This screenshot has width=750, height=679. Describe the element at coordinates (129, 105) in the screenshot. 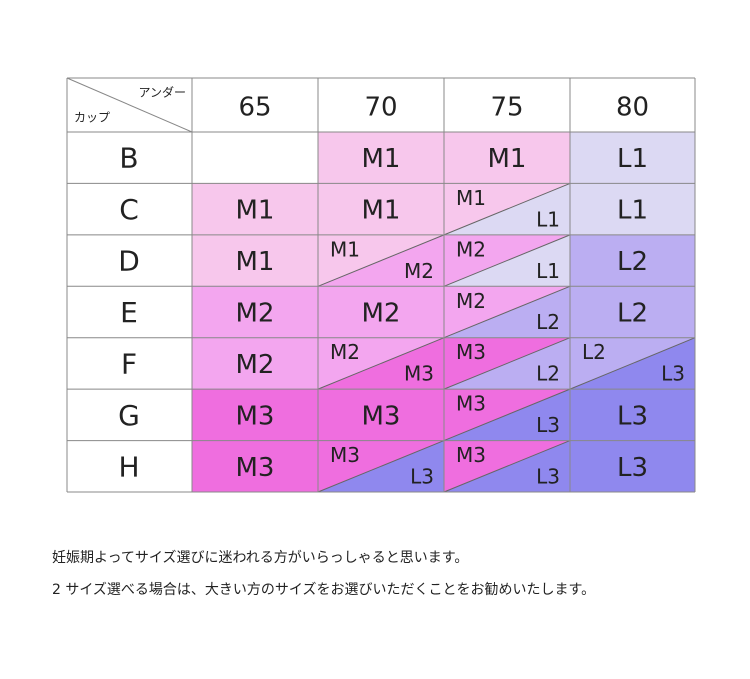

I see `header-diagonal` at that location.